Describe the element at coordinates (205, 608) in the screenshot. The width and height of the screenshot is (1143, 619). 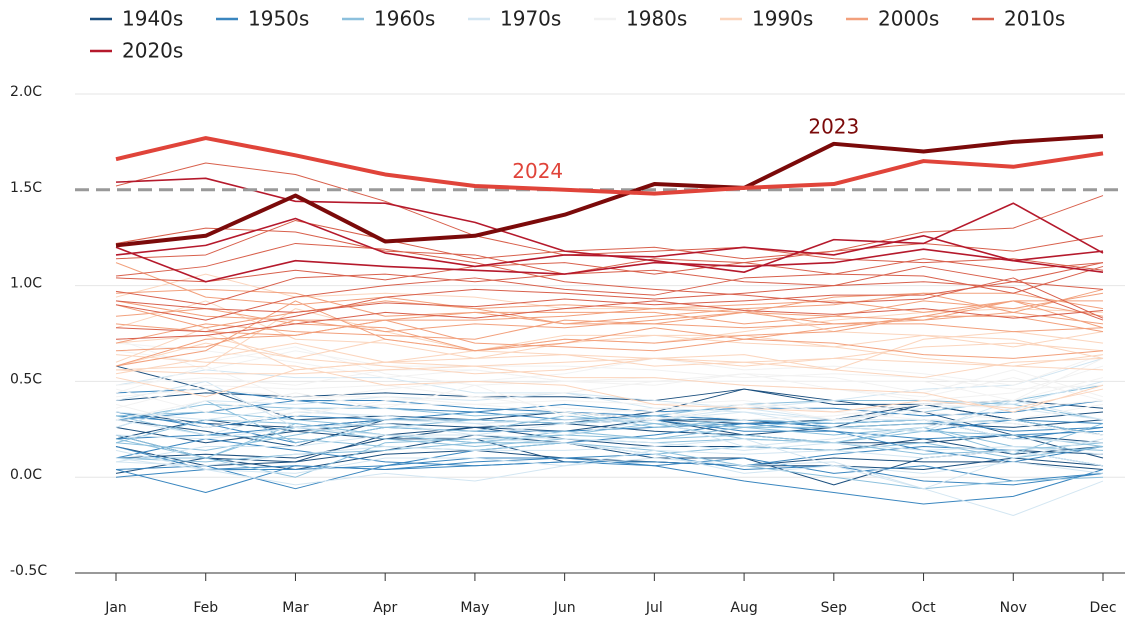
I see `x-tick-label: Feb` at that location.